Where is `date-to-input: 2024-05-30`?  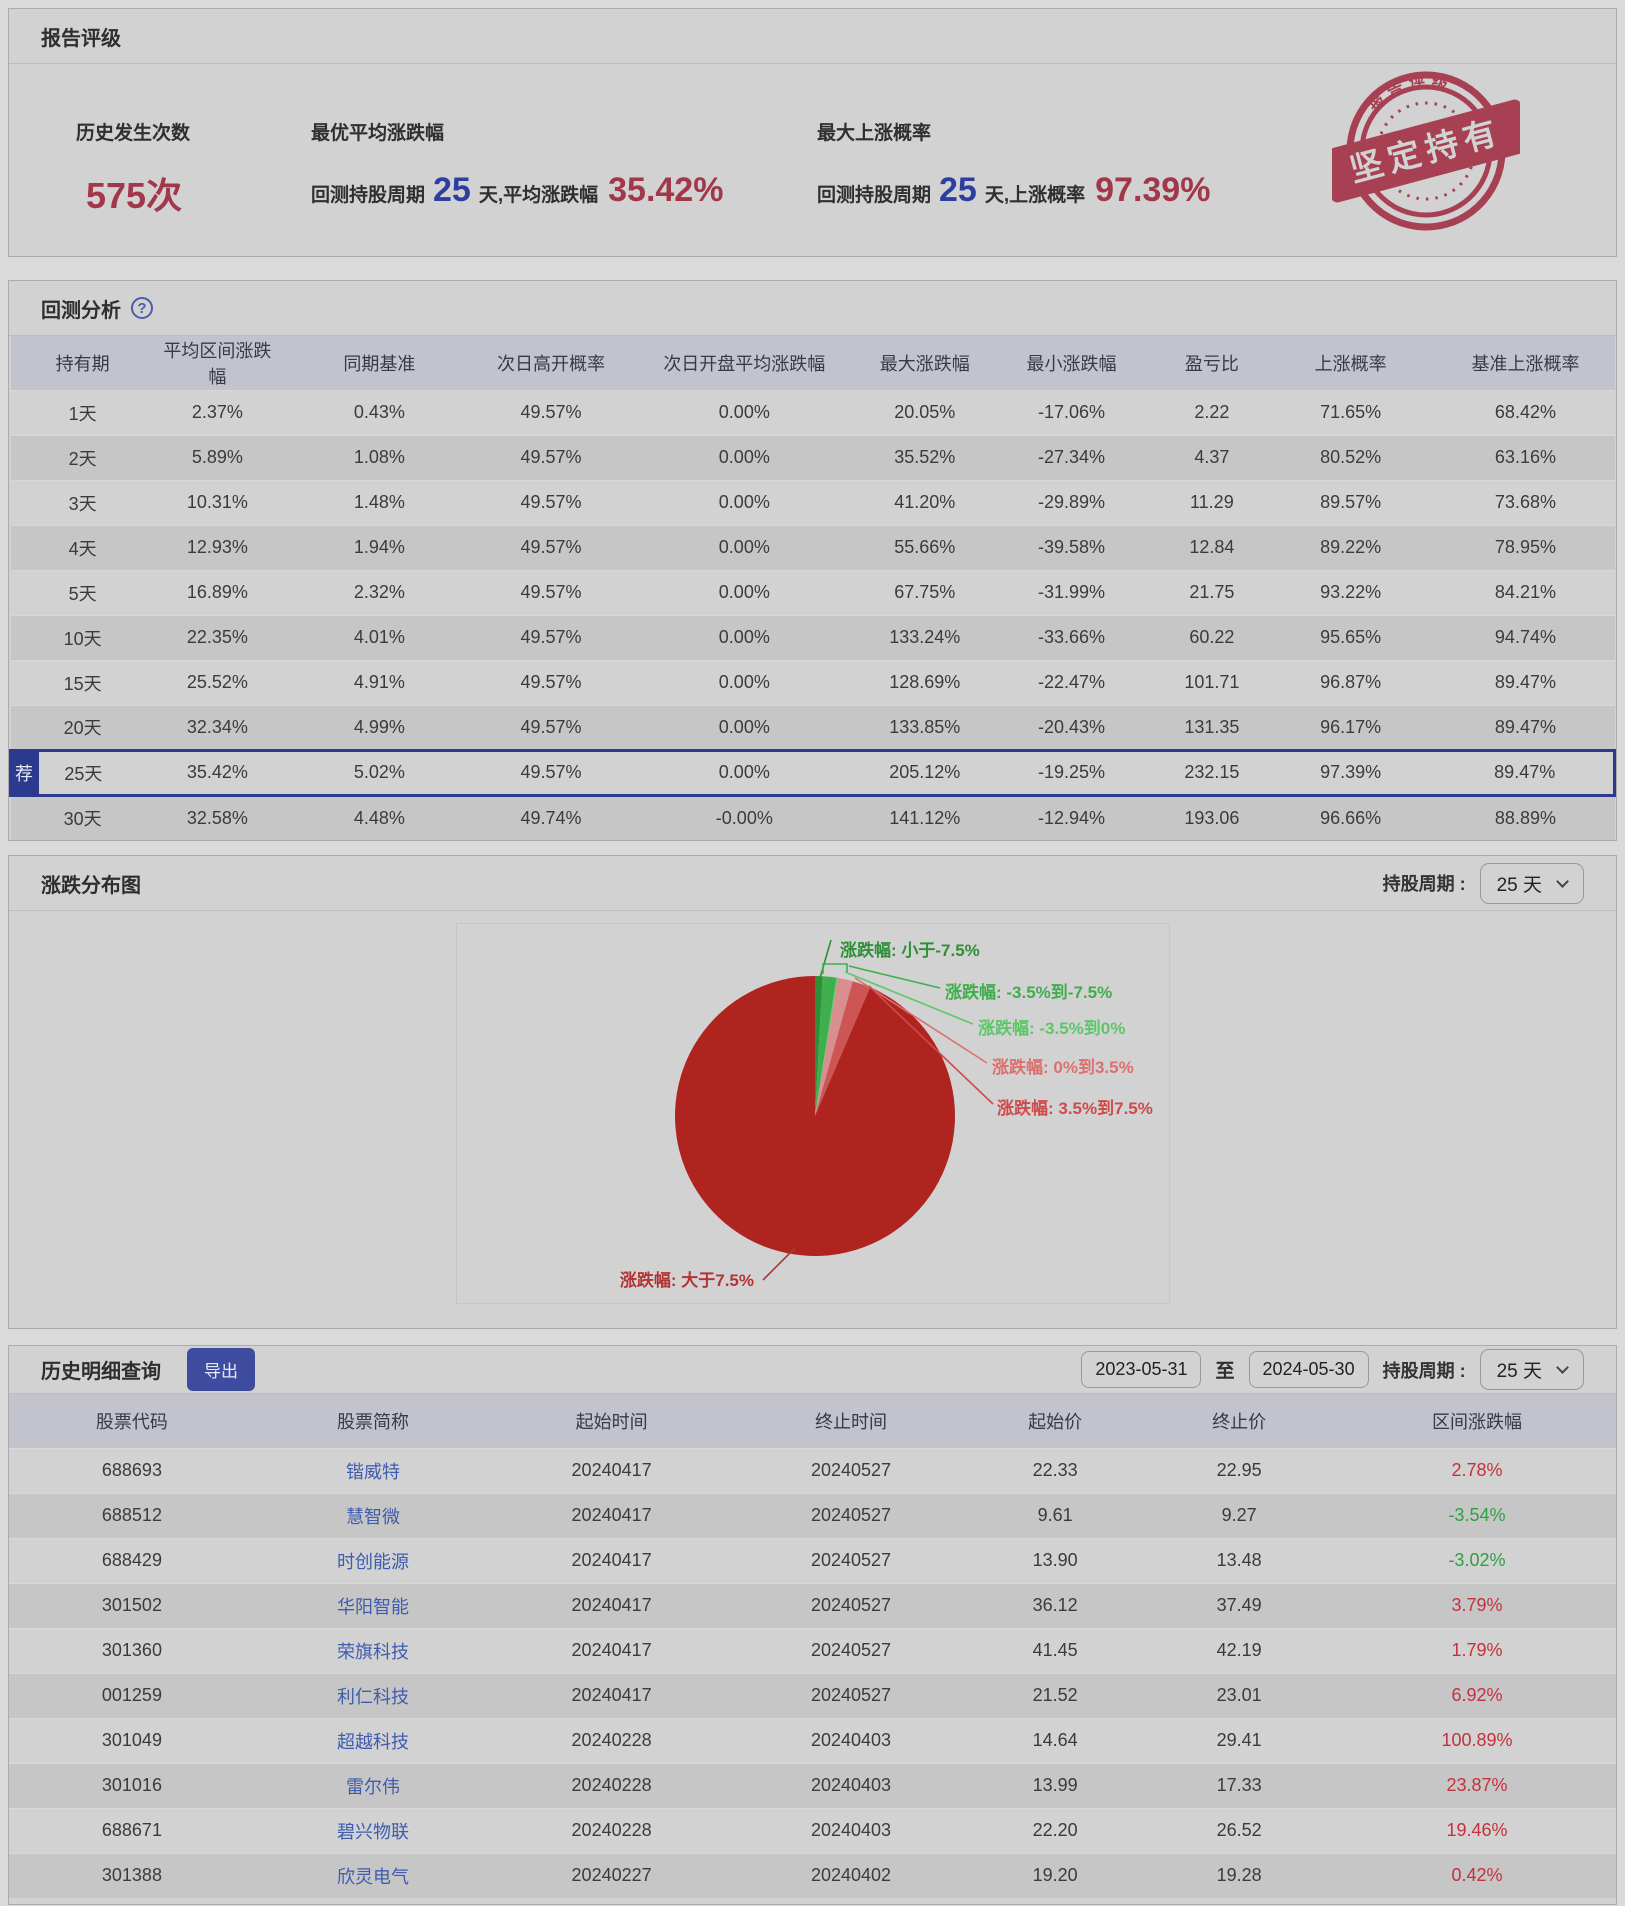 date-to-input: 2024-05-30 is located at coordinates (1308, 1369).